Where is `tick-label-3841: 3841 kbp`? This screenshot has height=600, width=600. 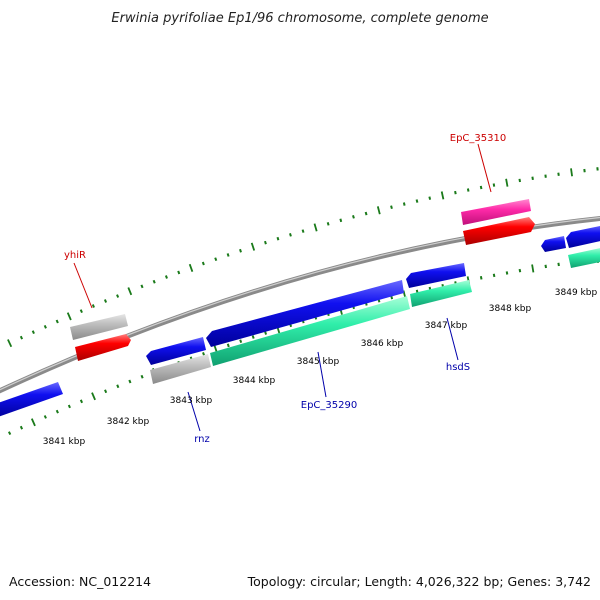 tick-label-3841: 3841 kbp is located at coordinates (64, 442).